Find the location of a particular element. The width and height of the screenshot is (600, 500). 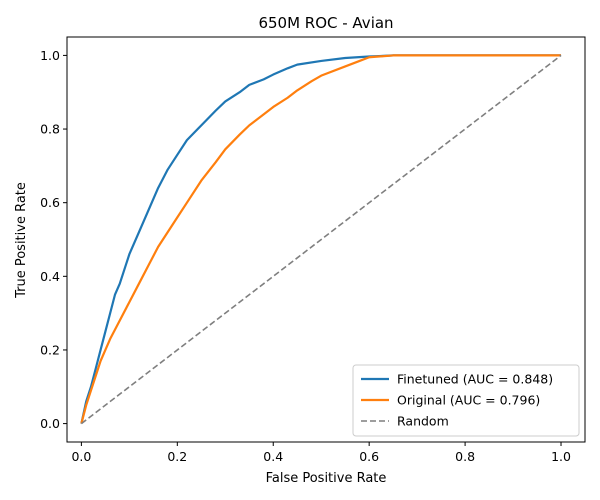

x-tick-label: 1.0 is located at coordinates (561, 456).